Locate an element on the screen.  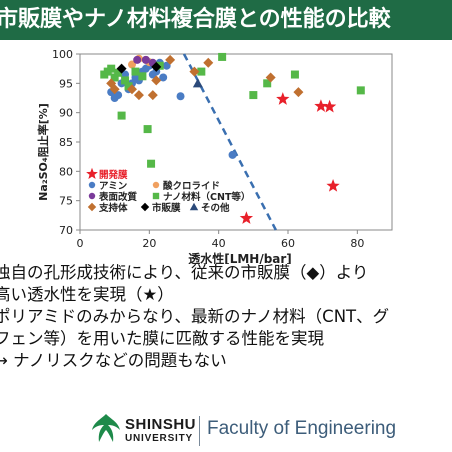
x-tick-label: 20 is located at coordinates (149, 243).